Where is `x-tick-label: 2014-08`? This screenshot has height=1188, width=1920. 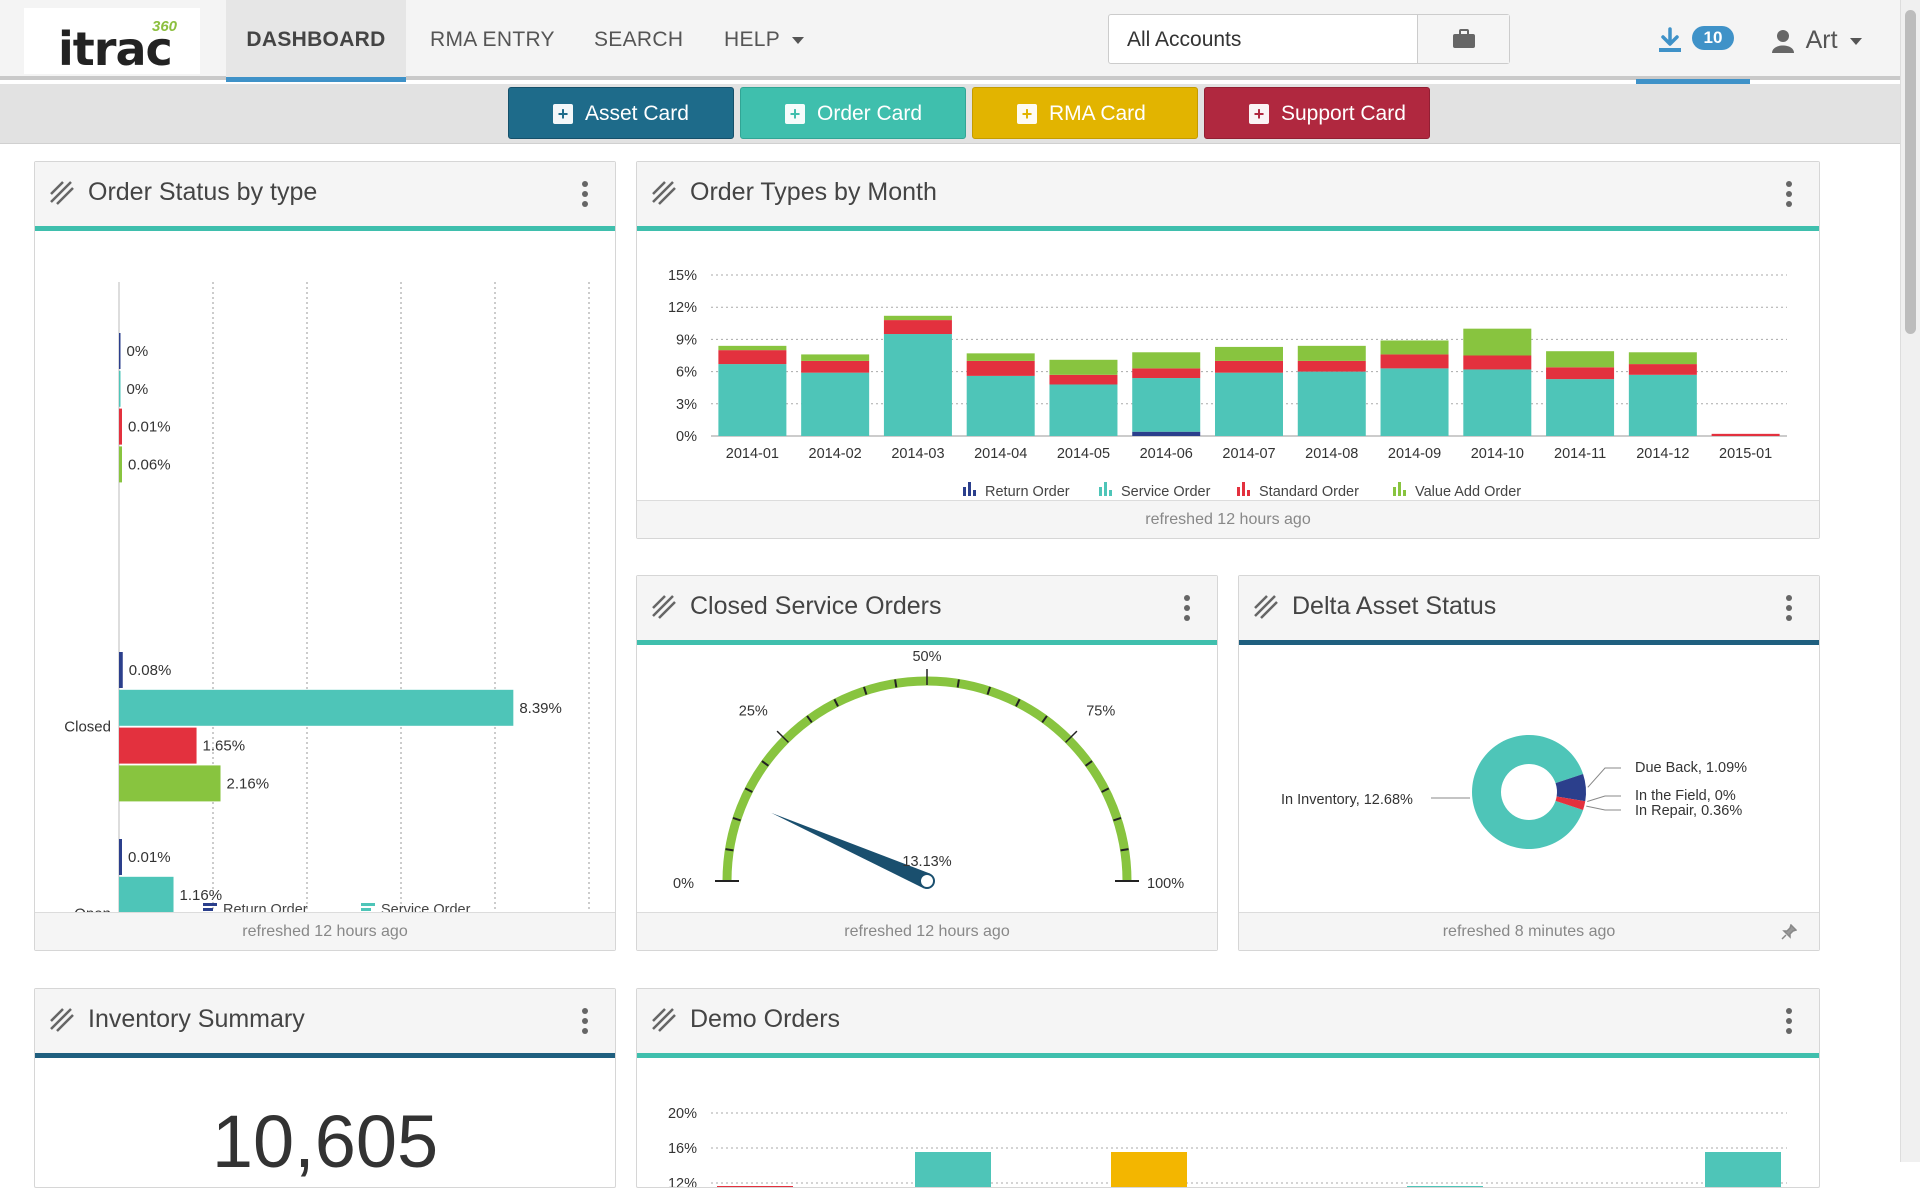 x-tick-label: 2014-08 is located at coordinates (1331, 454).